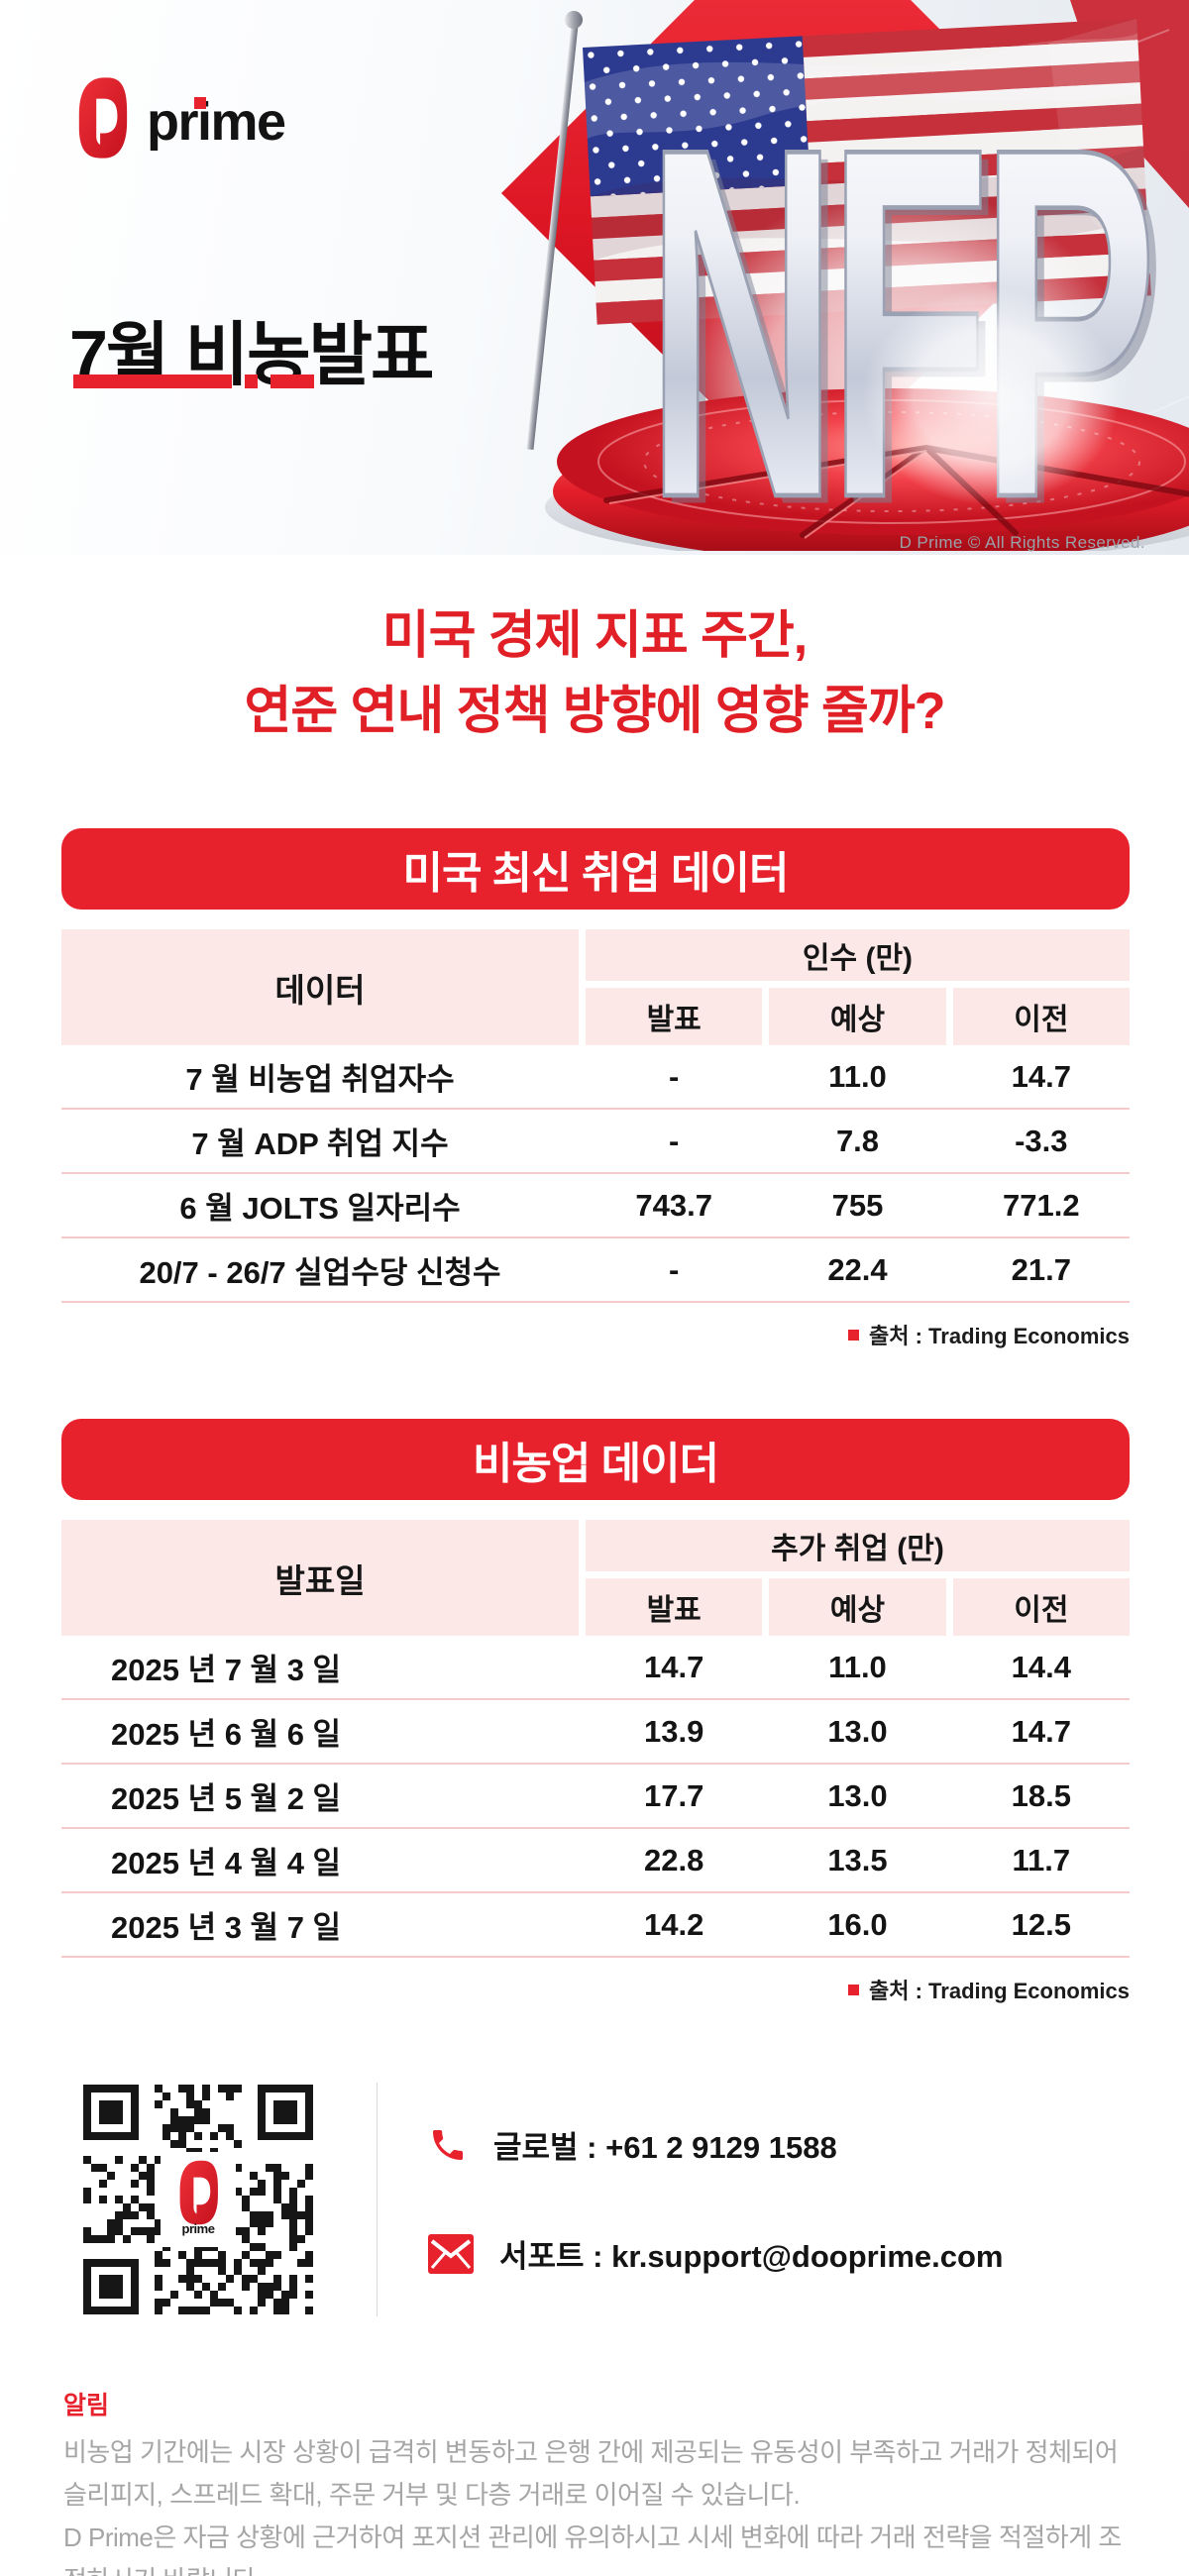 This screenshot has height=2576, width=1189. Describe the element at coordinates (594, 673) in the screenshot. I see `headline: 미국 경제 지표 주간, 연준 연내 정책 방향에 영향 줄까?` at that location.